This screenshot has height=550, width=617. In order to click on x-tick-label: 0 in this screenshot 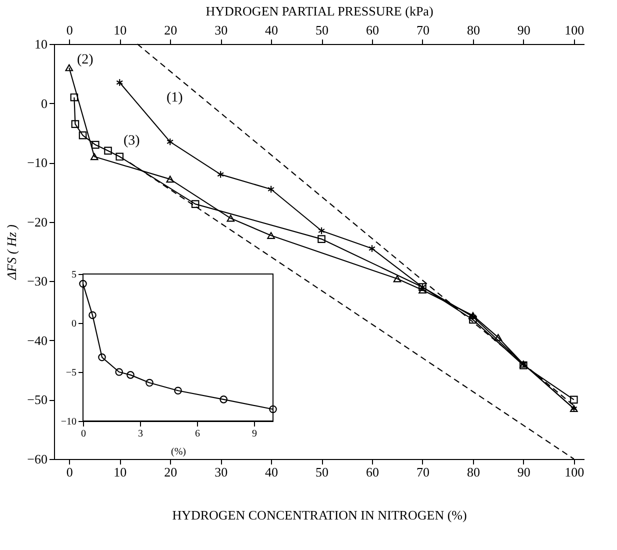, I will do `click(83, 434)`.